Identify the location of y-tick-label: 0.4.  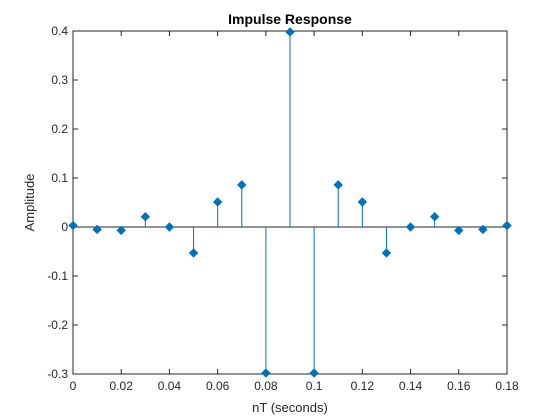
(59, 31).